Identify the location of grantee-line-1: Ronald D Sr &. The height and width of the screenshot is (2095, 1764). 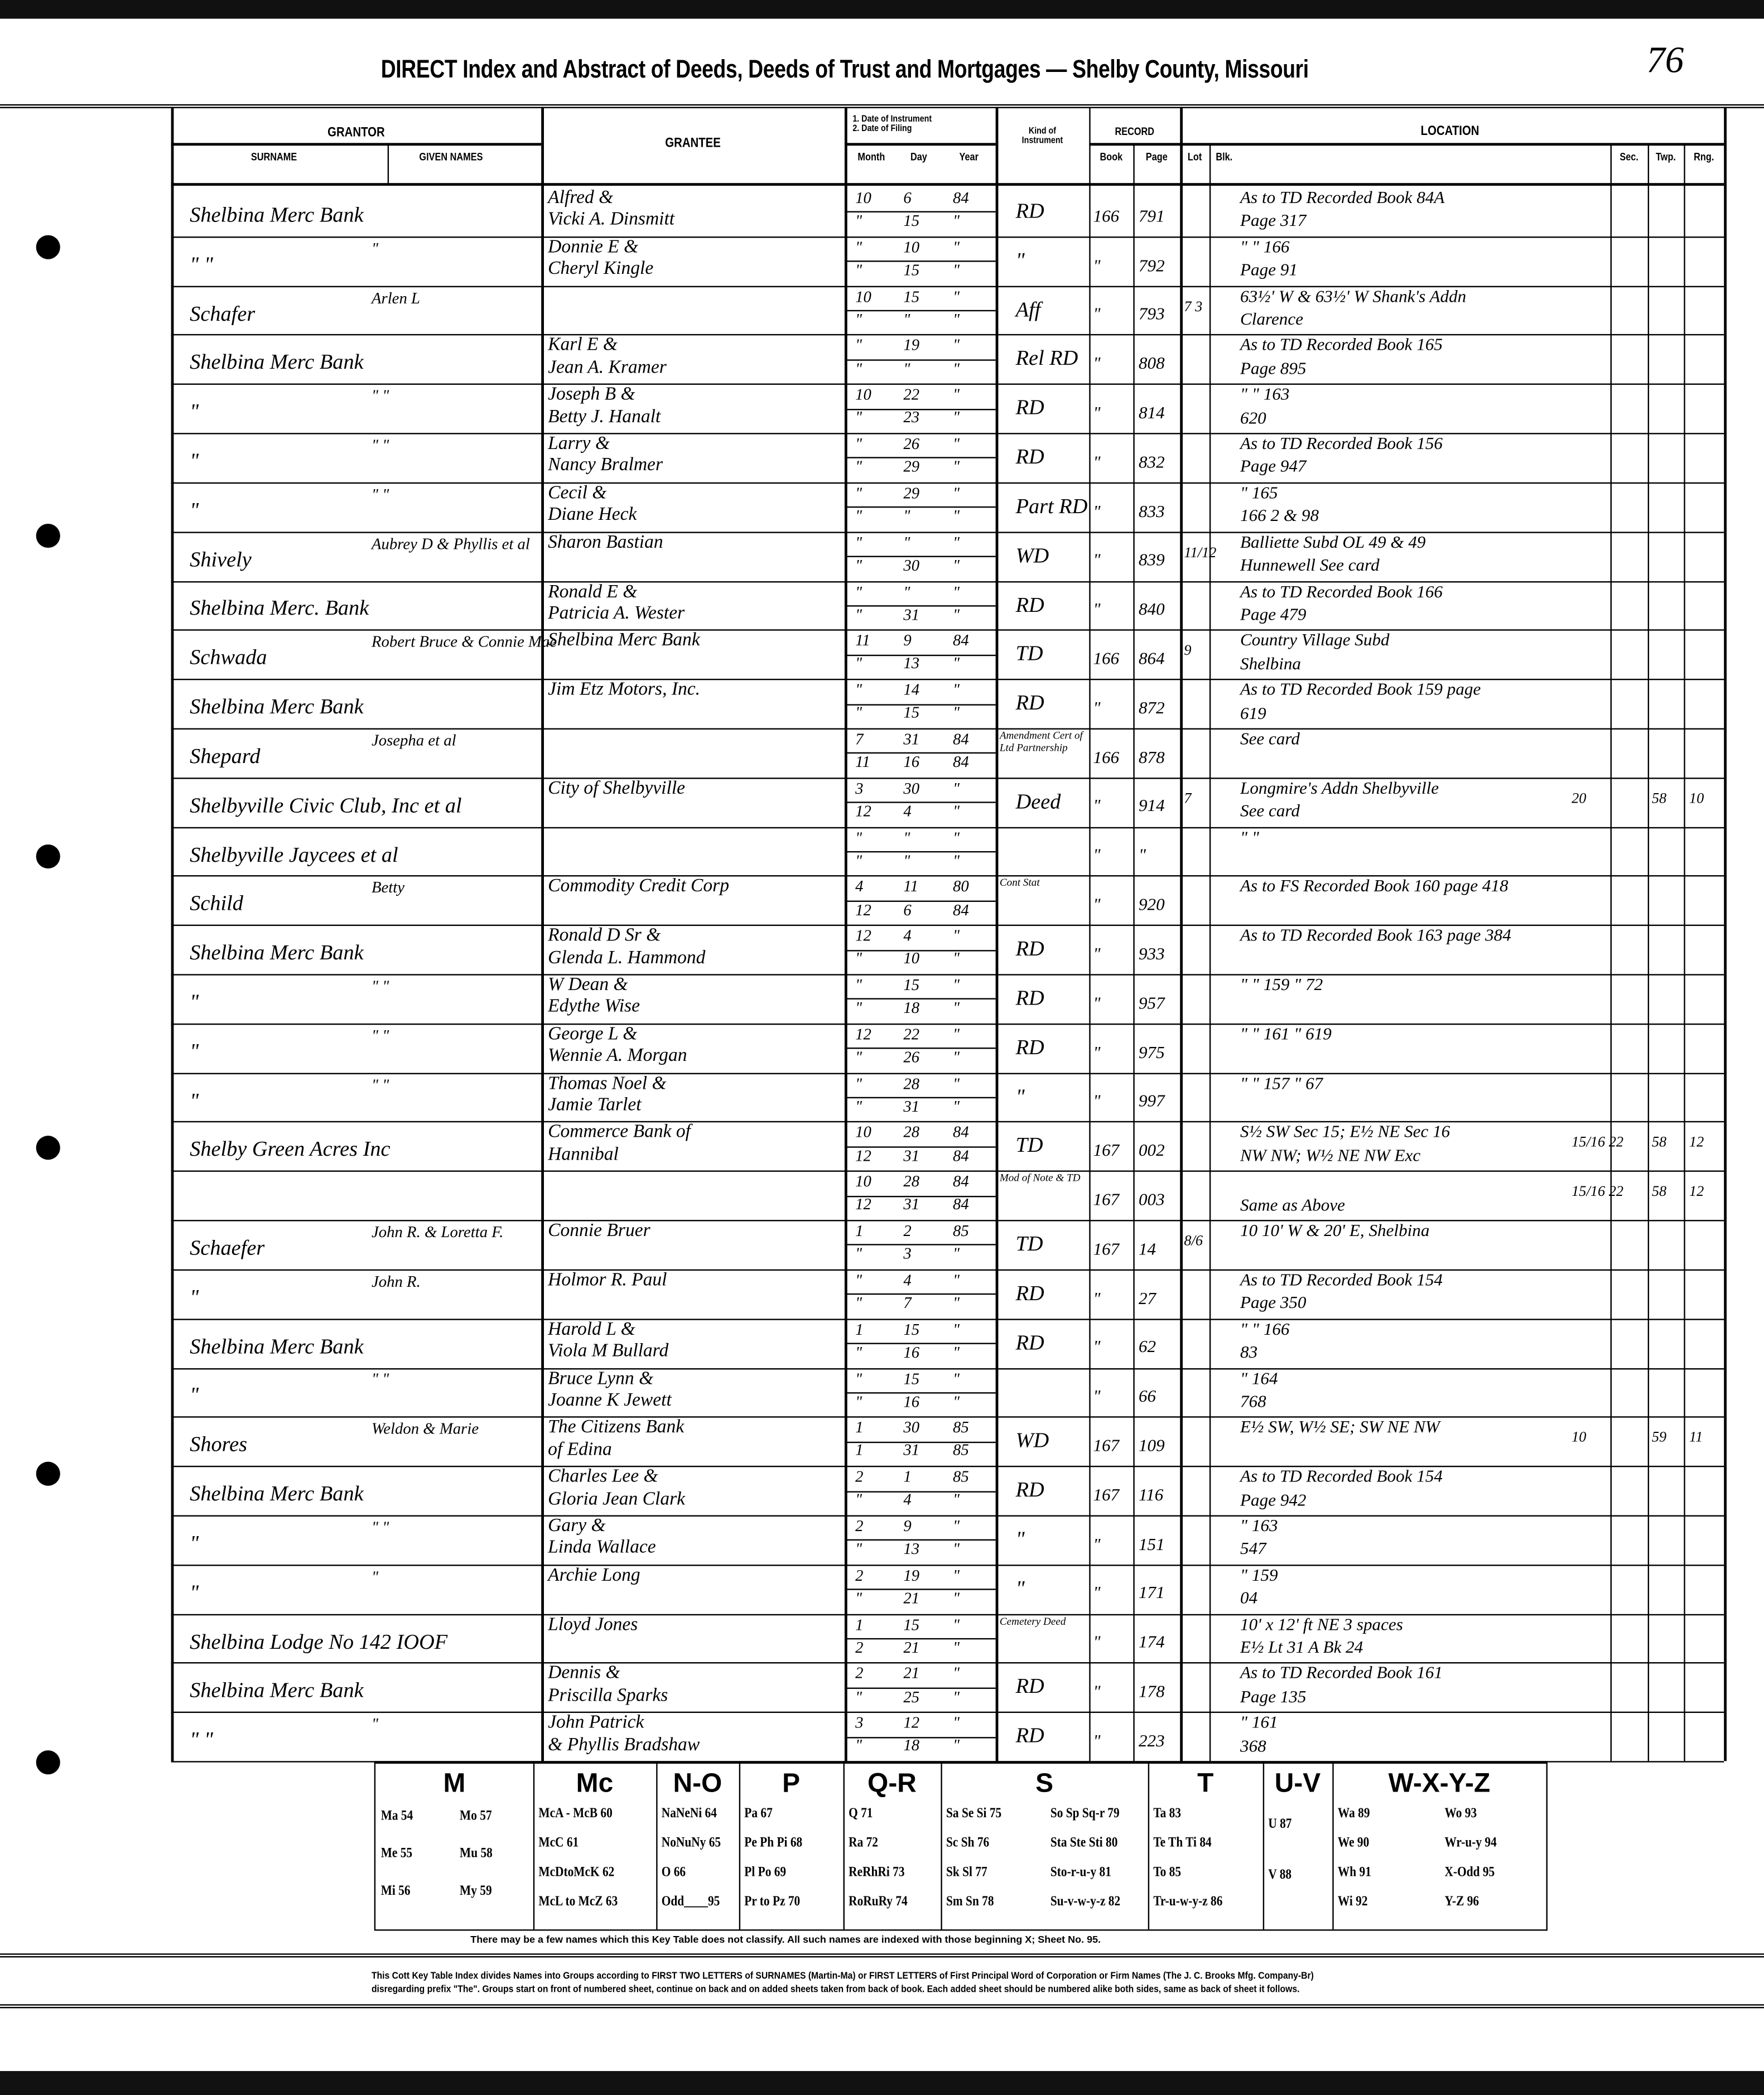
(605, 937).